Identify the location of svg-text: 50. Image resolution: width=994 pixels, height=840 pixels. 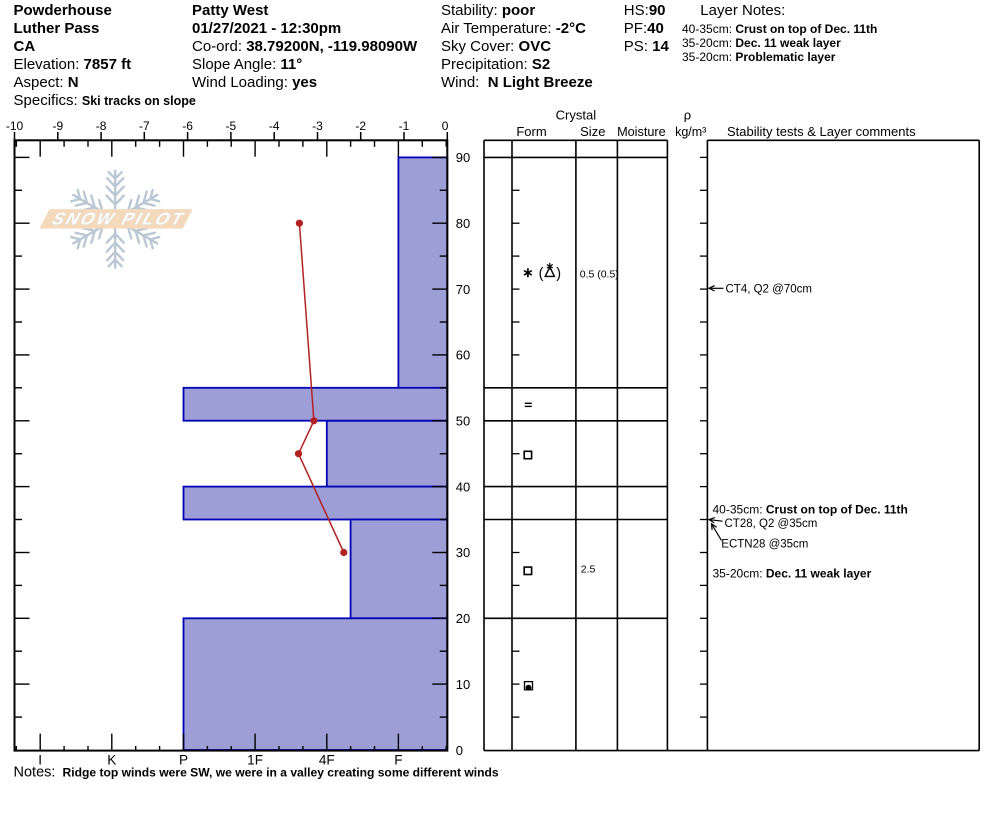
(463, 421).